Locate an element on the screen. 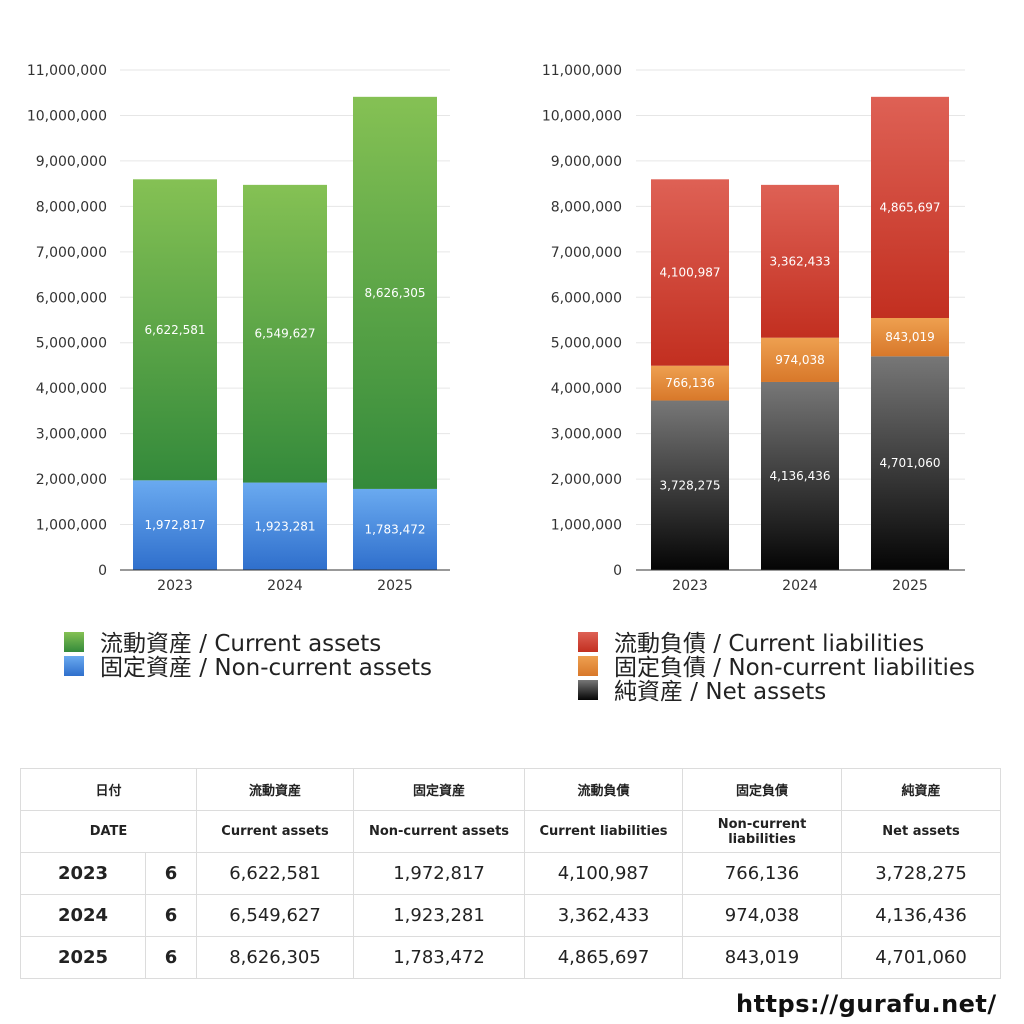 The width and height of the screenshot is (1024, 1024). table-cell: 4,701,060 is located at coordinates (921, 957).